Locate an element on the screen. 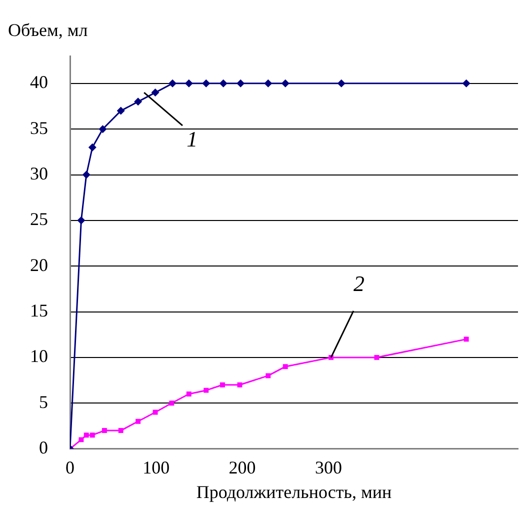 The height and width of the screenshot is (512, 530). y-tick-label: 25 is located at coordinates (39, 219).